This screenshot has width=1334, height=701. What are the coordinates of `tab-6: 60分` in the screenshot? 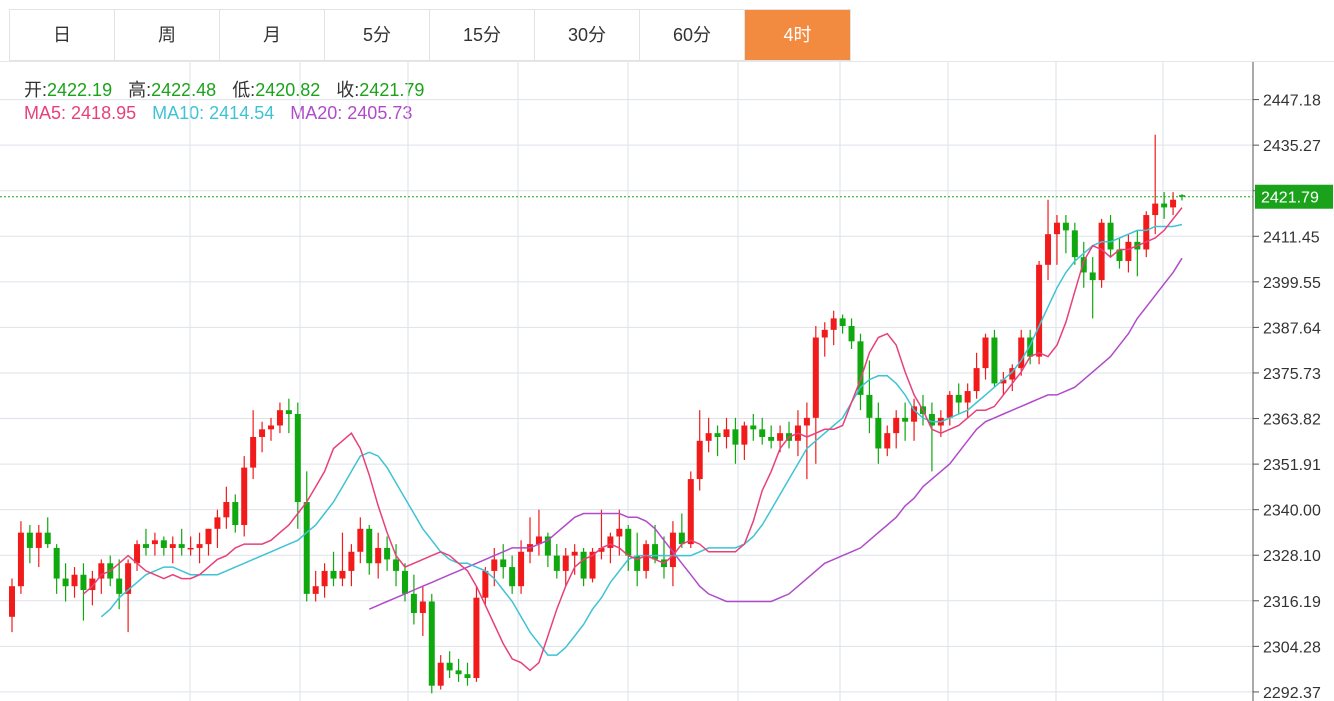 It's located at (692, 35).